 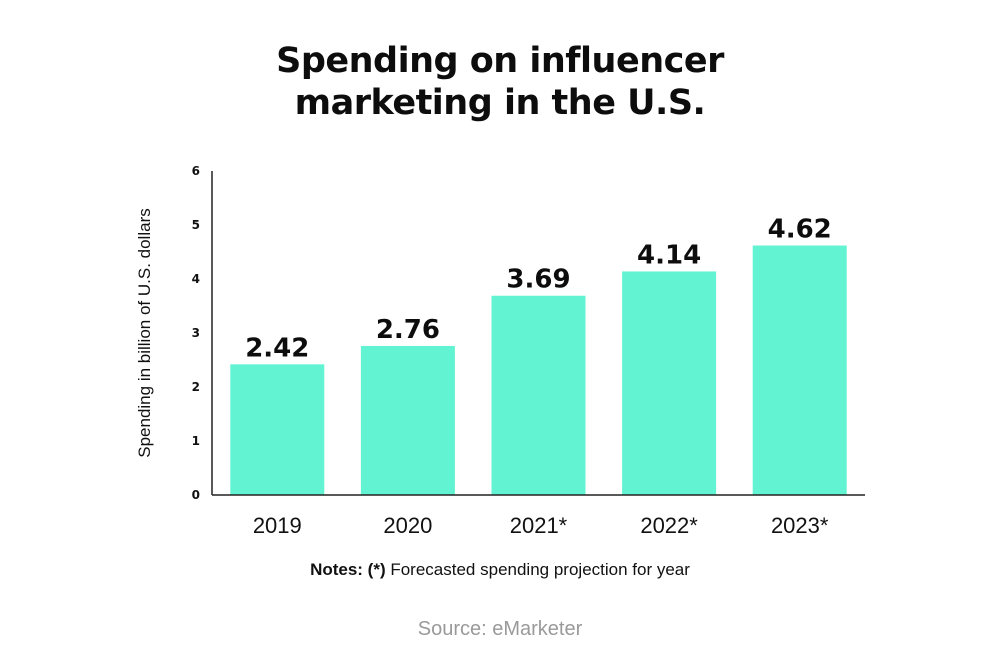 I want to click on y-tick-label: 5, so click(x=196, y=225).